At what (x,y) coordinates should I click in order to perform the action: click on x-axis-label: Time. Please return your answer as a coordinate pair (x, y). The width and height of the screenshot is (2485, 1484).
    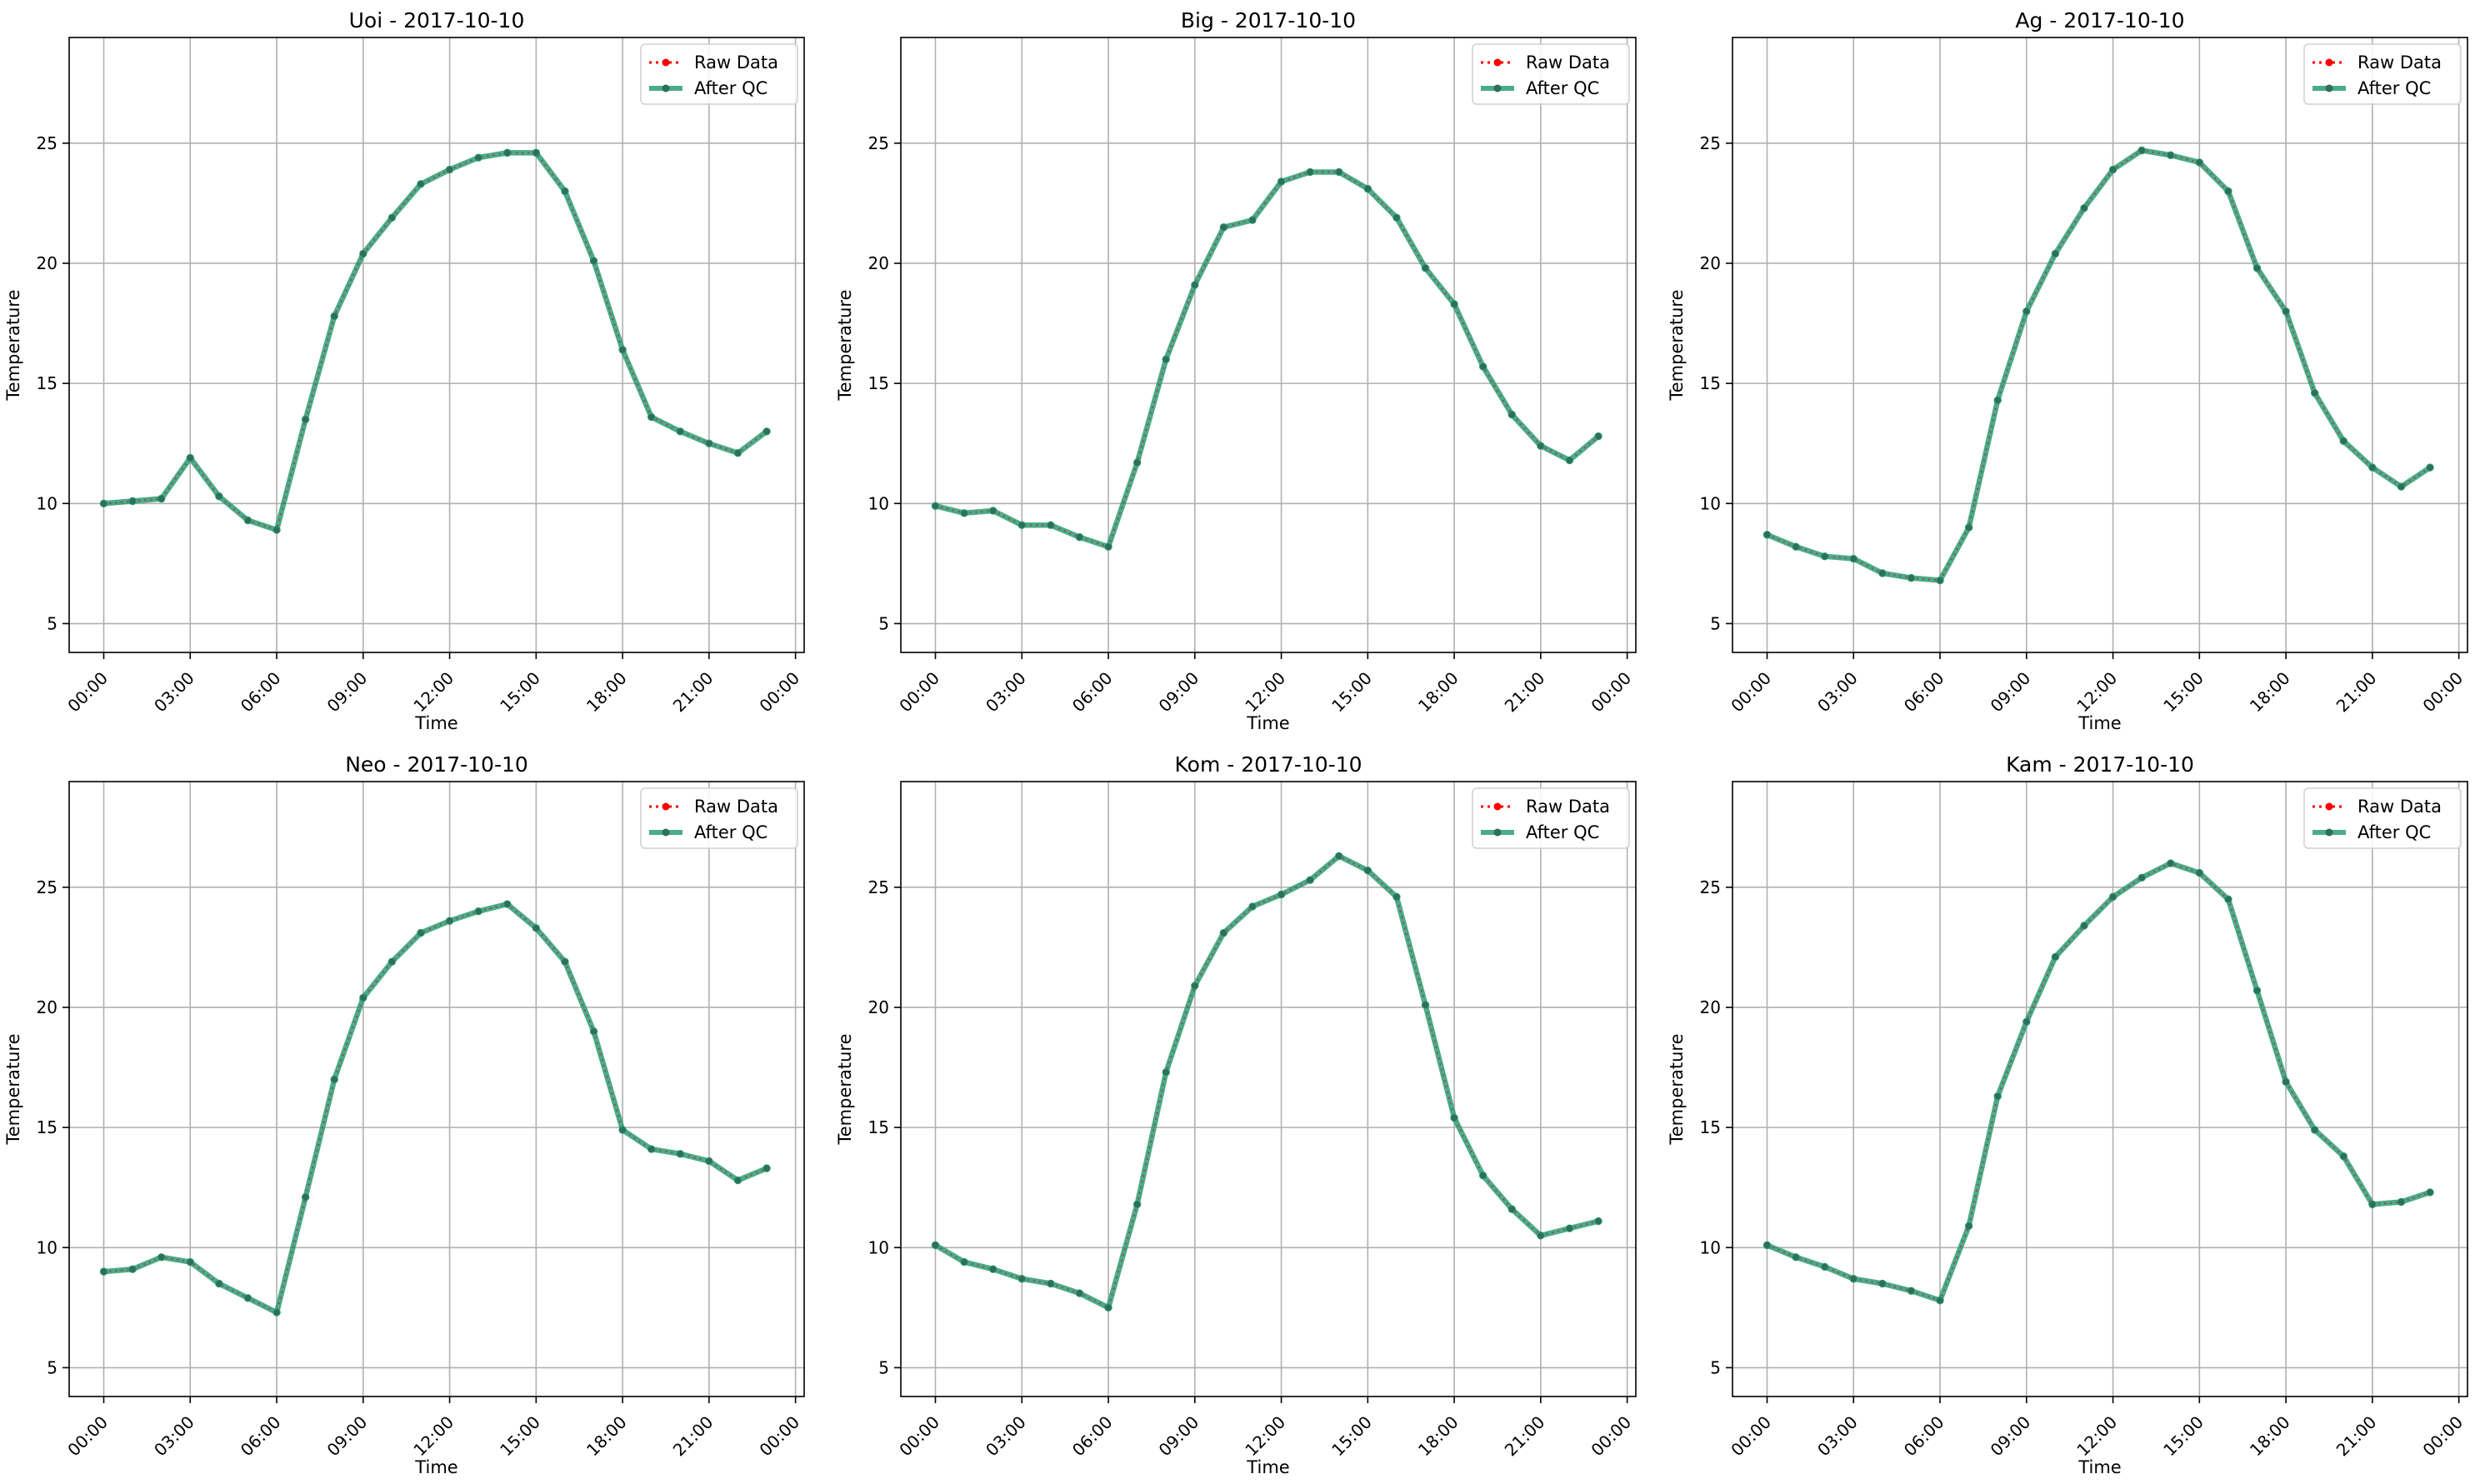
    Looking at the image, I should click on (436, 723).